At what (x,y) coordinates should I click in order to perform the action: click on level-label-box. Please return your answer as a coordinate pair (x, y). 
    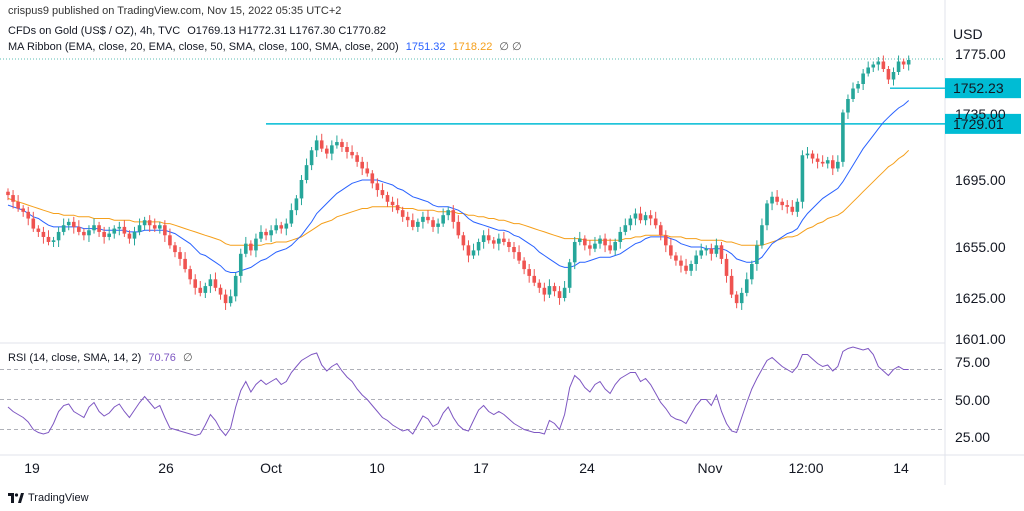
    Looking at the image, I should click on (983, 88).